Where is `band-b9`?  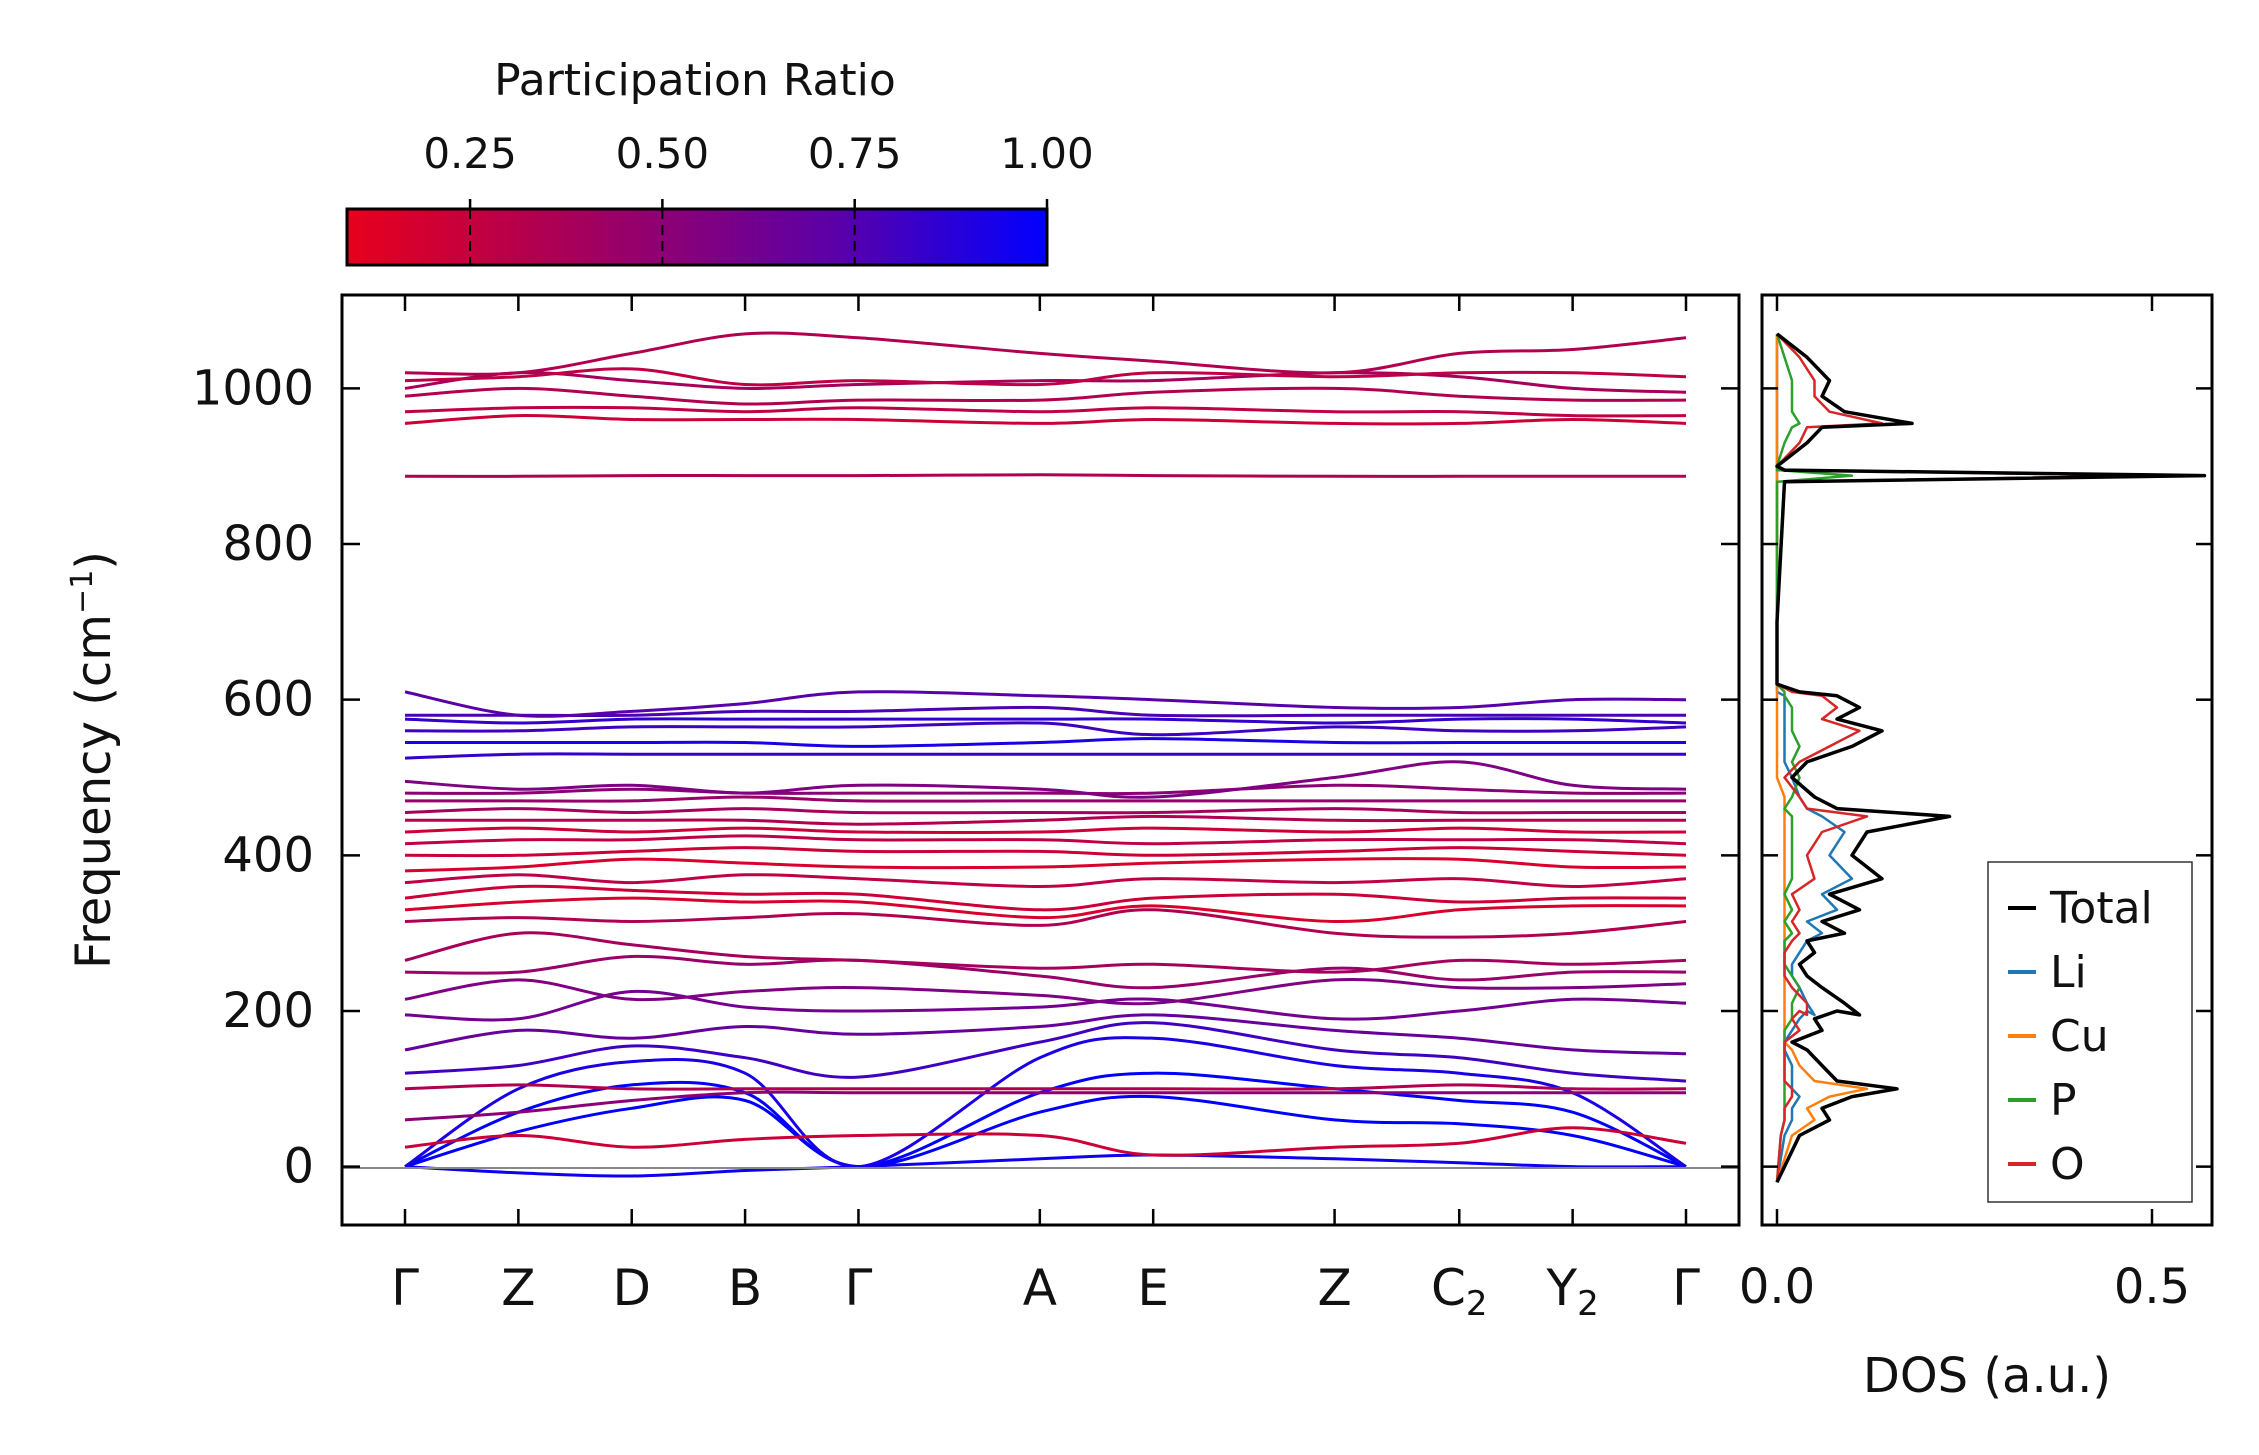 band-b9 is located at coordinates (1045, 1034).